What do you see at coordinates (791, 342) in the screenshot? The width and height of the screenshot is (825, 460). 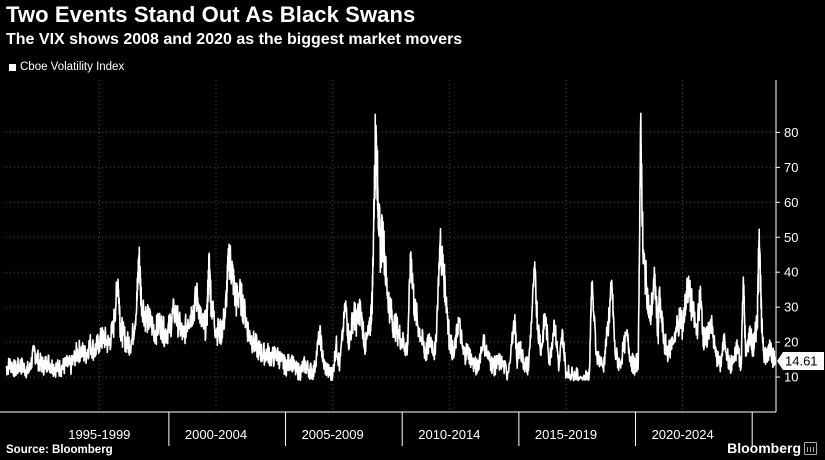 I see `y-tick-label: 20` at bounding box center [791, 342].